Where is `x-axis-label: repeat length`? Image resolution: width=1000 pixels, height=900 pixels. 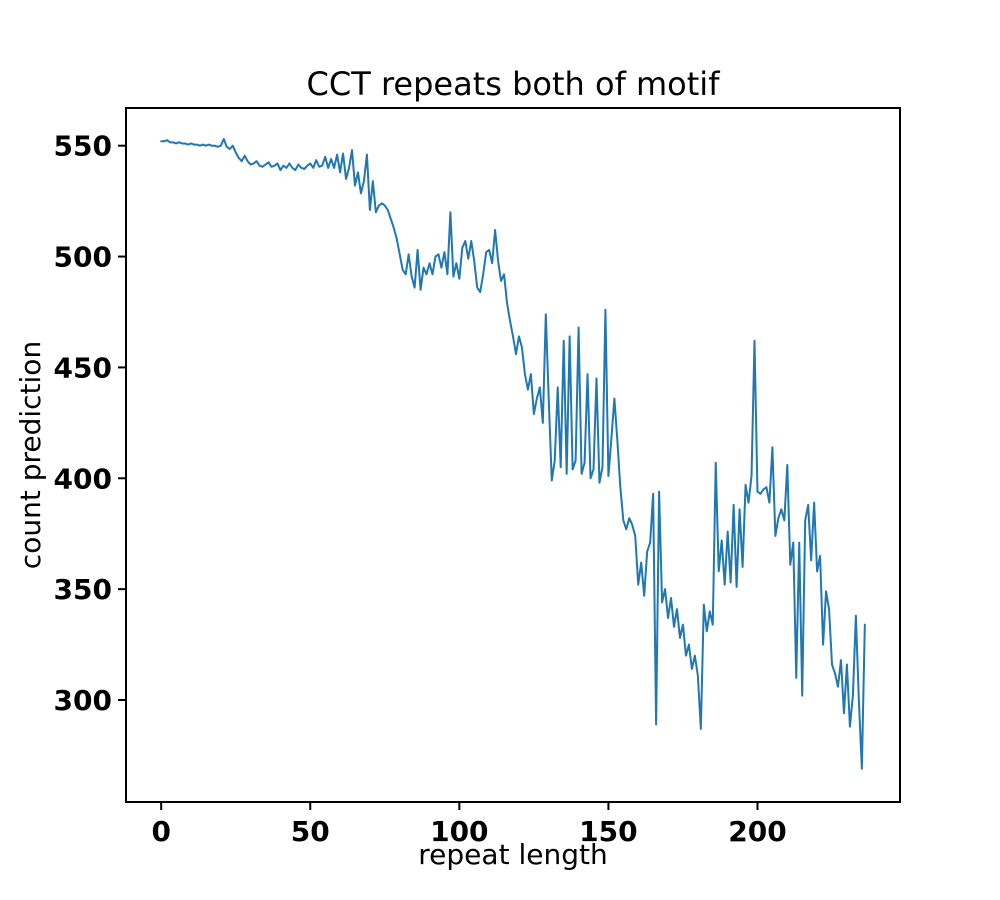
x-axis-label: repeat length is located at coordinates (512, 854).